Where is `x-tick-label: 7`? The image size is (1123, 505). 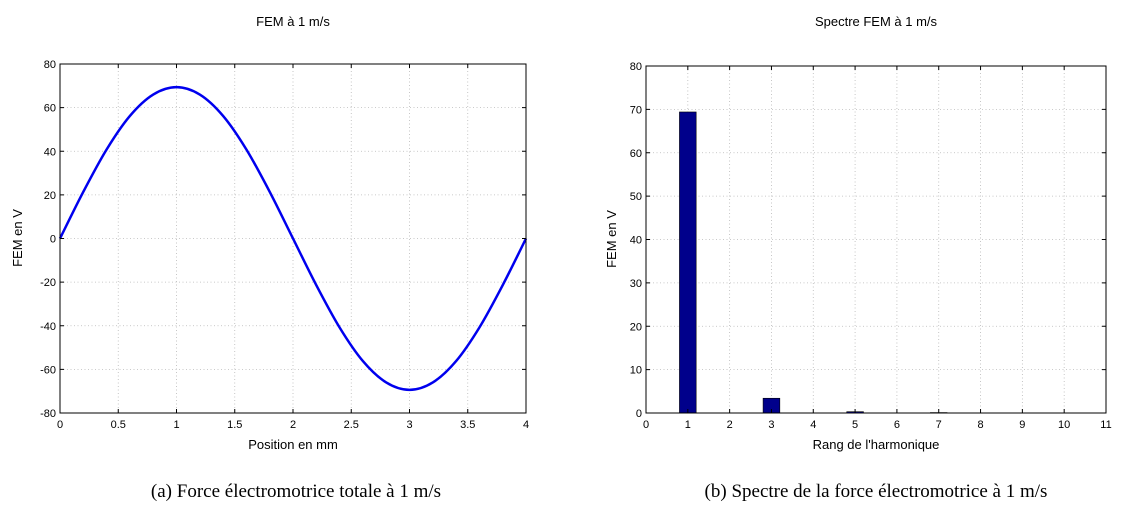
x-tick-label: 7 is located at coordinates (939, 425).